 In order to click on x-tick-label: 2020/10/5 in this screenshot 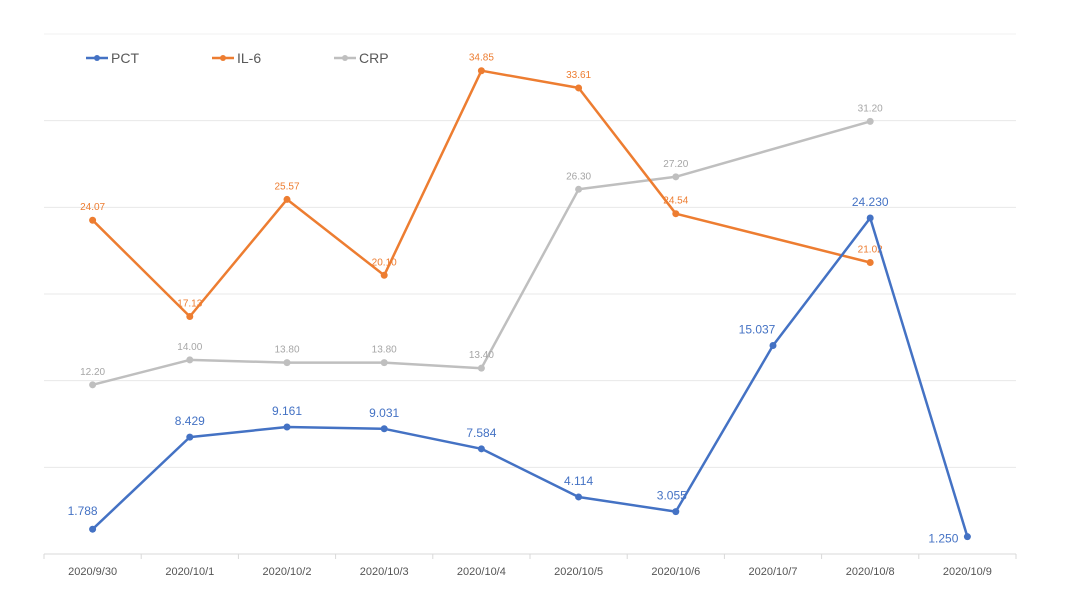, I will do `click(578, 572)`.